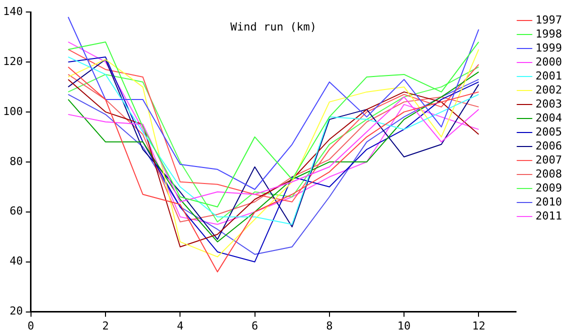 This screenshot has height=336, width=576. Describe the element at coordinates (549, 159) in the screenshot. I see `legend-label: 2007` at that location.